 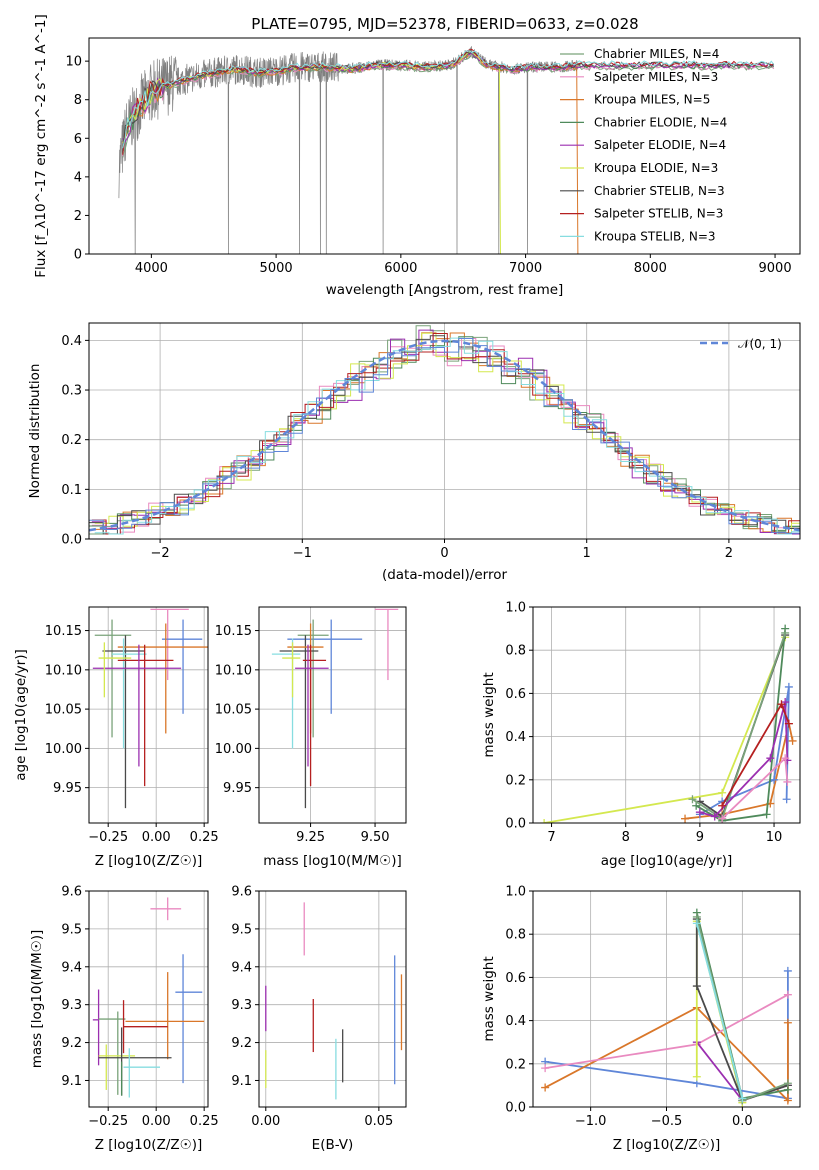 What do you see at coordinates (774, 837) in the screenshot?
I see `x-tick-label: 10` at bounding box center [774, 837].